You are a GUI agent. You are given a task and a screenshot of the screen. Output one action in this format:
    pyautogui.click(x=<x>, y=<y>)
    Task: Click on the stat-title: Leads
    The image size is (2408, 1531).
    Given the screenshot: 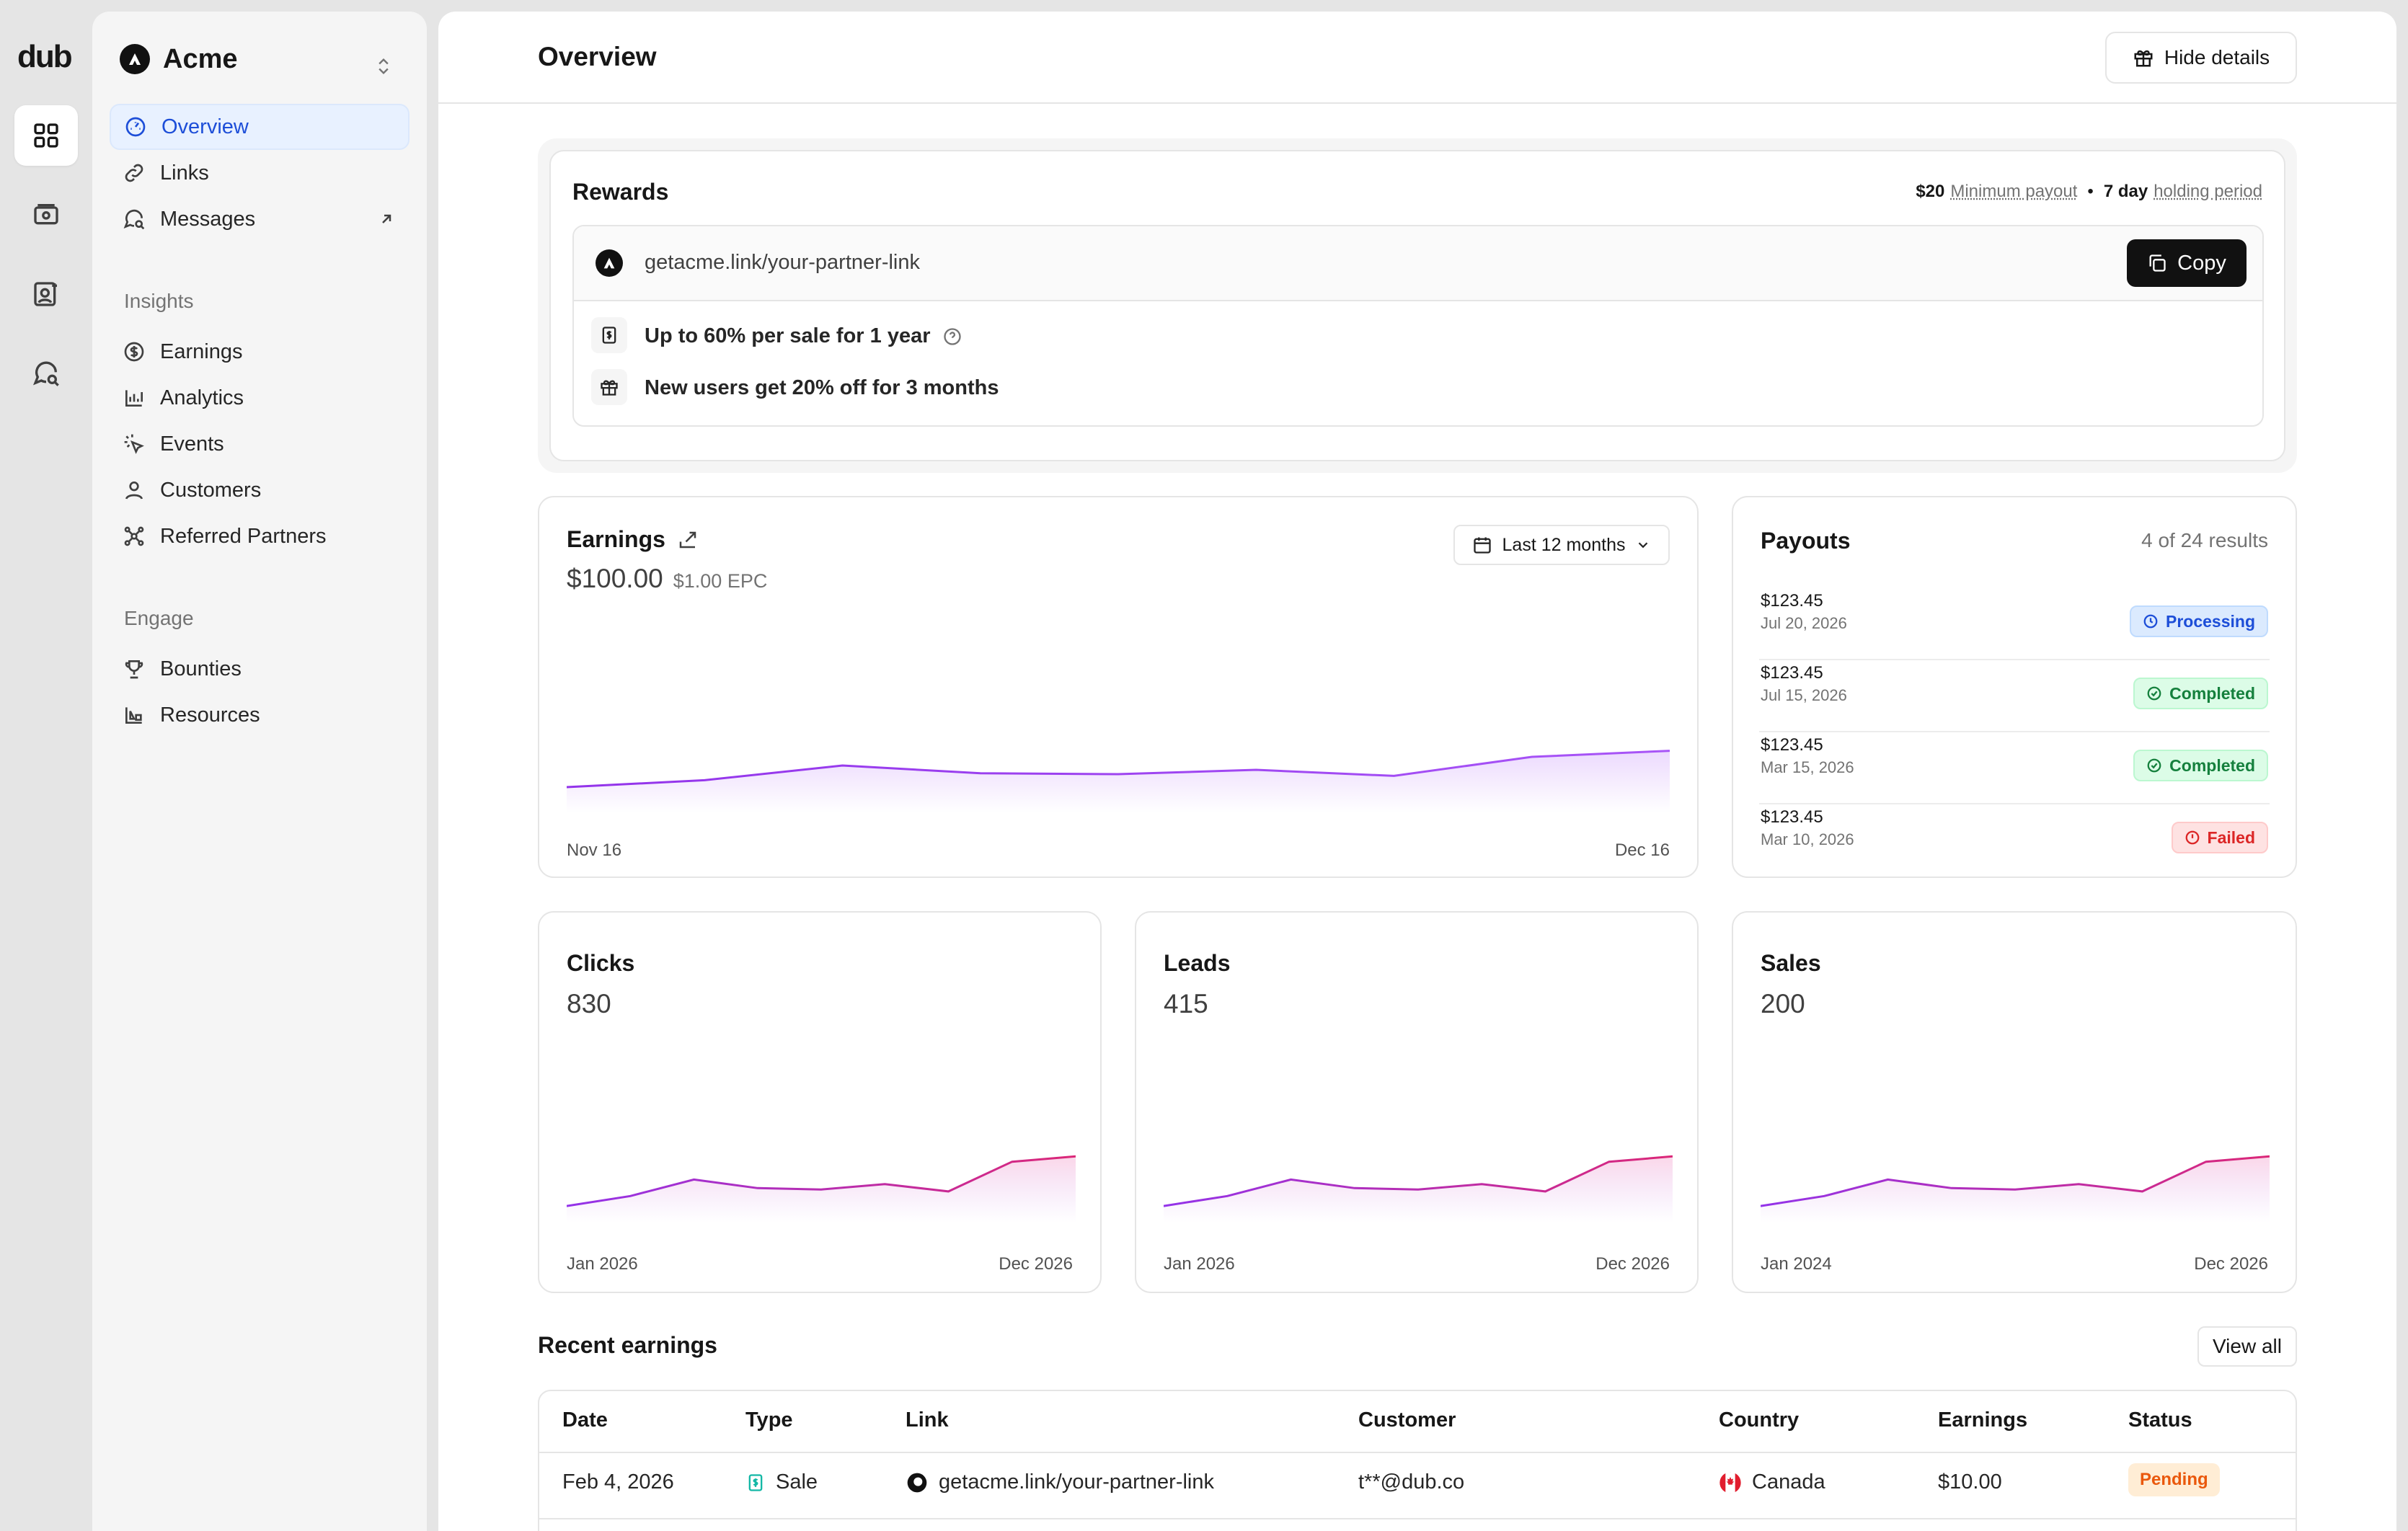 What is the action you would take?
    pyautogui.click(x=1197, y=963)
    